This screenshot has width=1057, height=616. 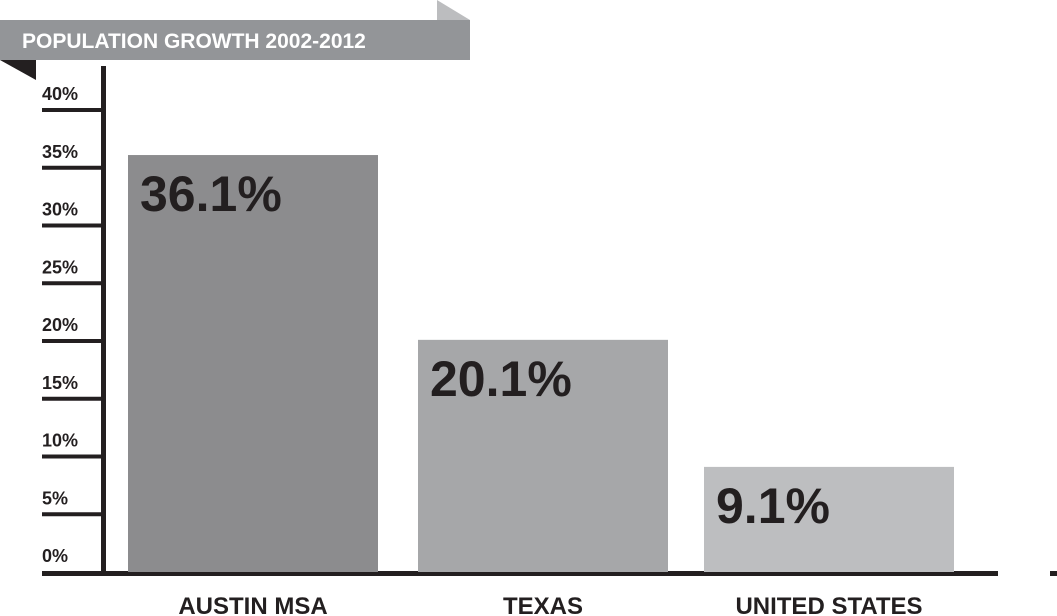 I want to click on bar-value-label: 9.1%, so click(x=773, y=506).